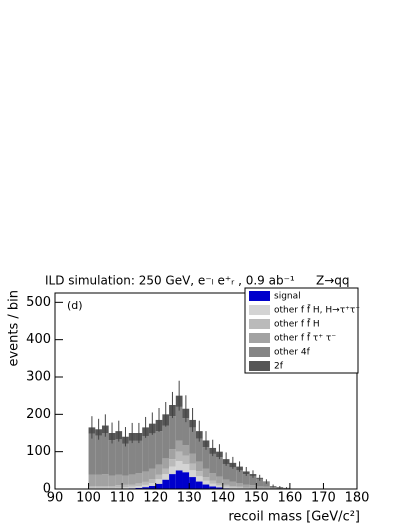 This screenshot has width=407, height=527. I want to click on x-tick-label: 170, so click(323, 498).